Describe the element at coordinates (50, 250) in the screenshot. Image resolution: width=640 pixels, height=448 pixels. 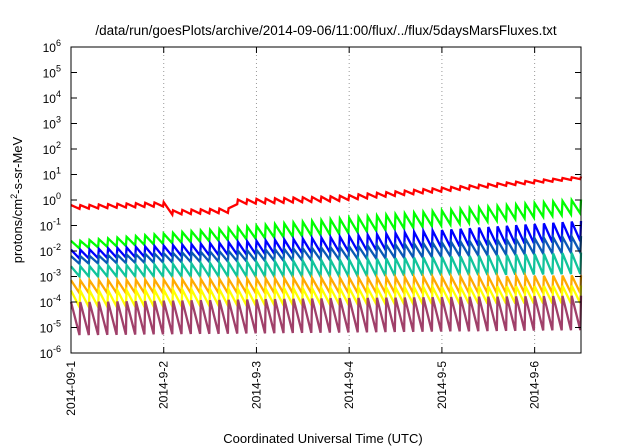
I see `y-tick-label: 10⁻²` at that location.